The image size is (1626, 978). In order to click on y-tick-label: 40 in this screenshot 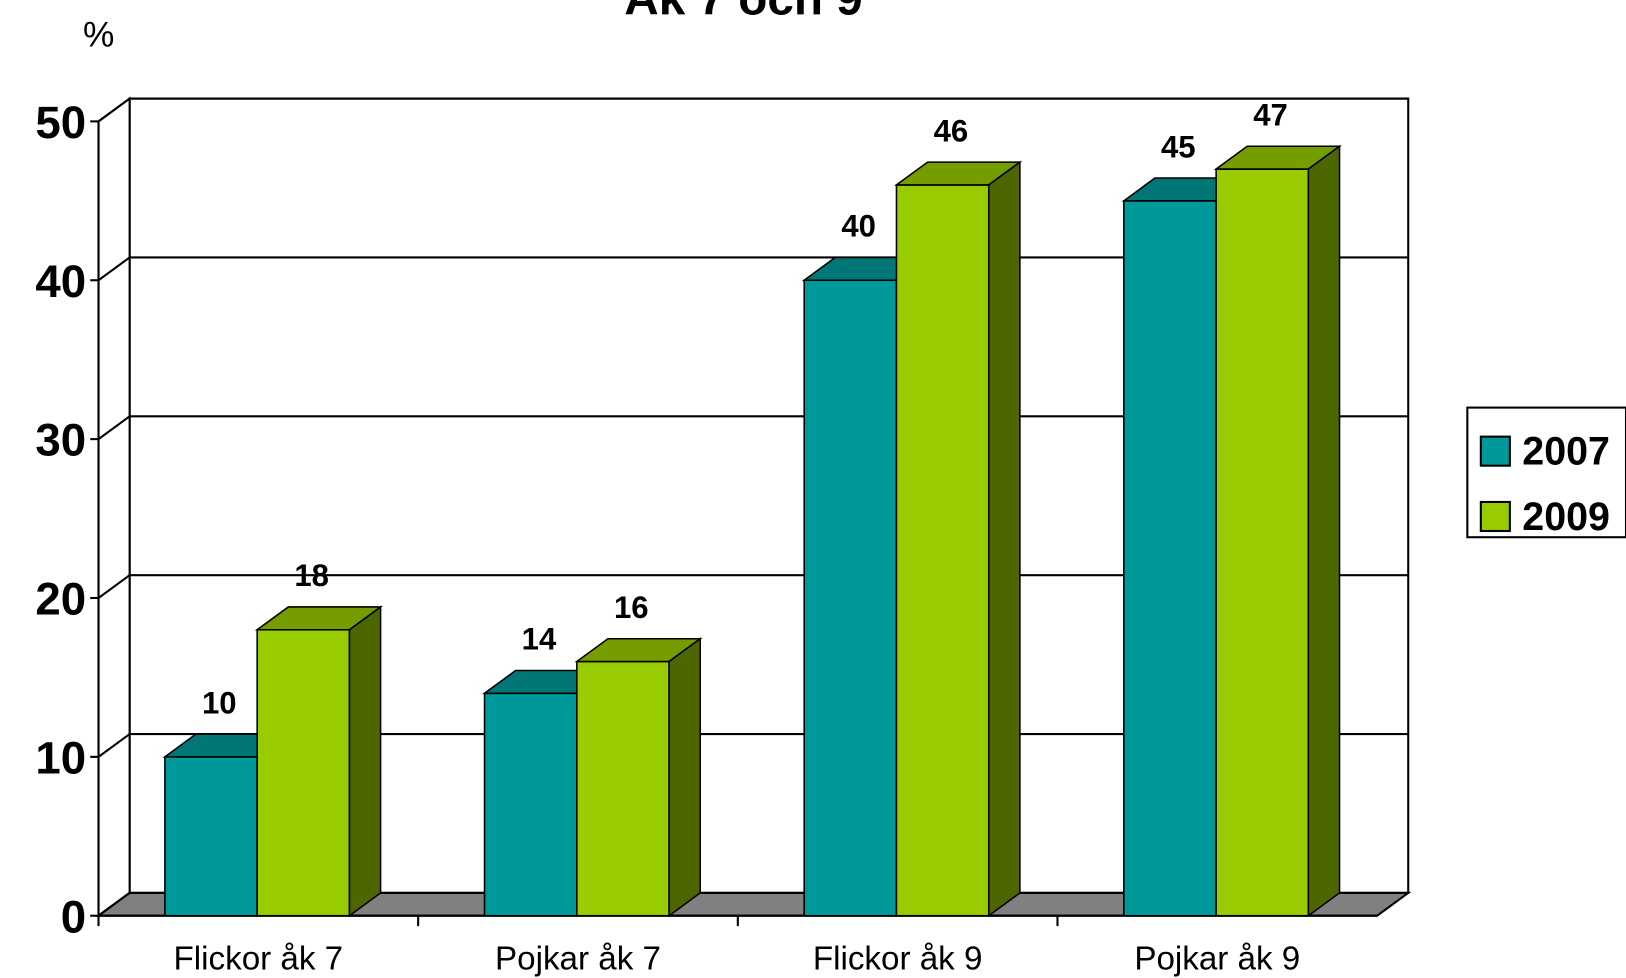, I will do `click(60, 281)`.